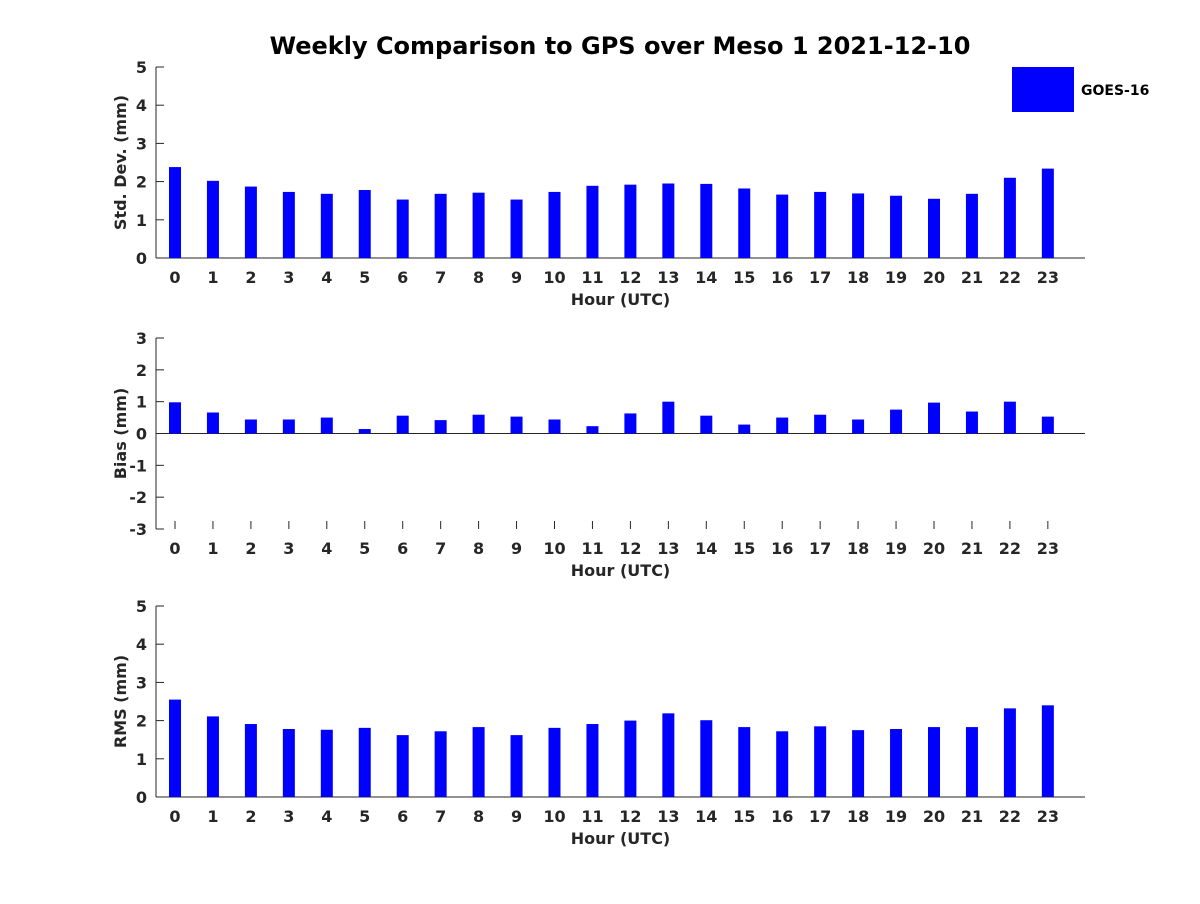 The width and height of the screenshot is (1200, 904). I want to click on x-tick-label: 7, so click(440, 277).